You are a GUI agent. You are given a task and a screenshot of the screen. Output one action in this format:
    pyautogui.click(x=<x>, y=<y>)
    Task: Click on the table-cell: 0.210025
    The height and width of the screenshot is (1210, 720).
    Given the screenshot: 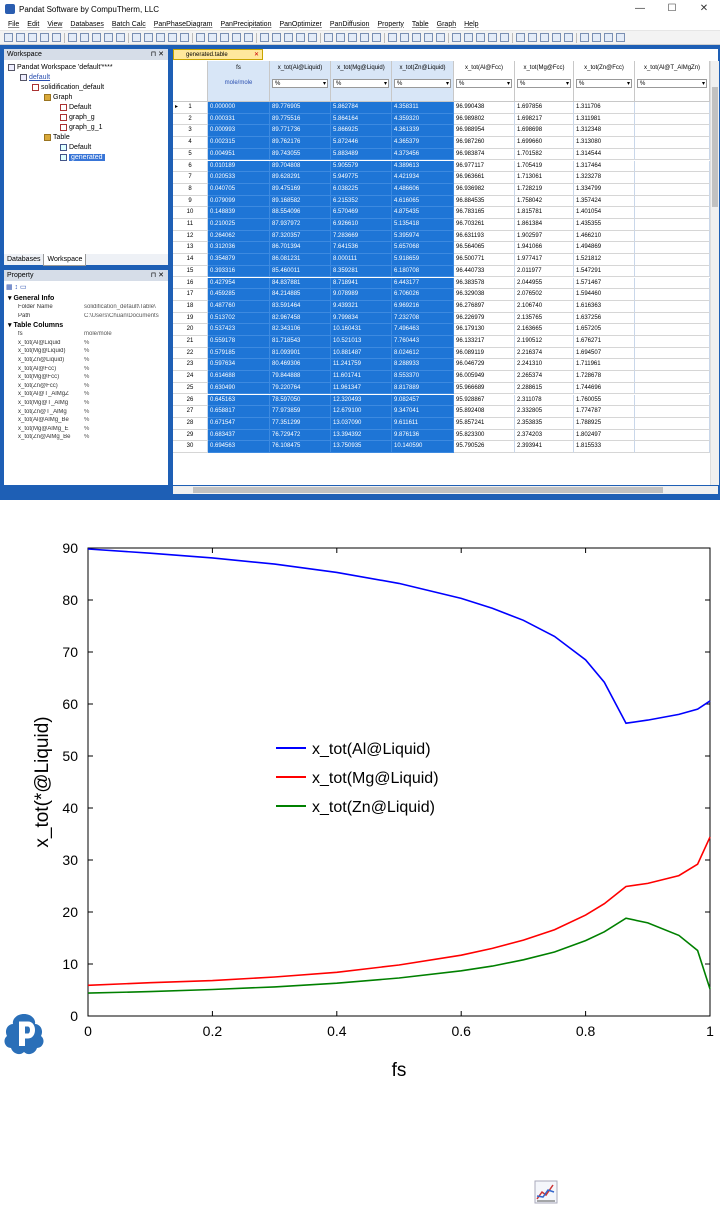 What is the action you would take?
    pyautogui.click(x=239, y=225)
    